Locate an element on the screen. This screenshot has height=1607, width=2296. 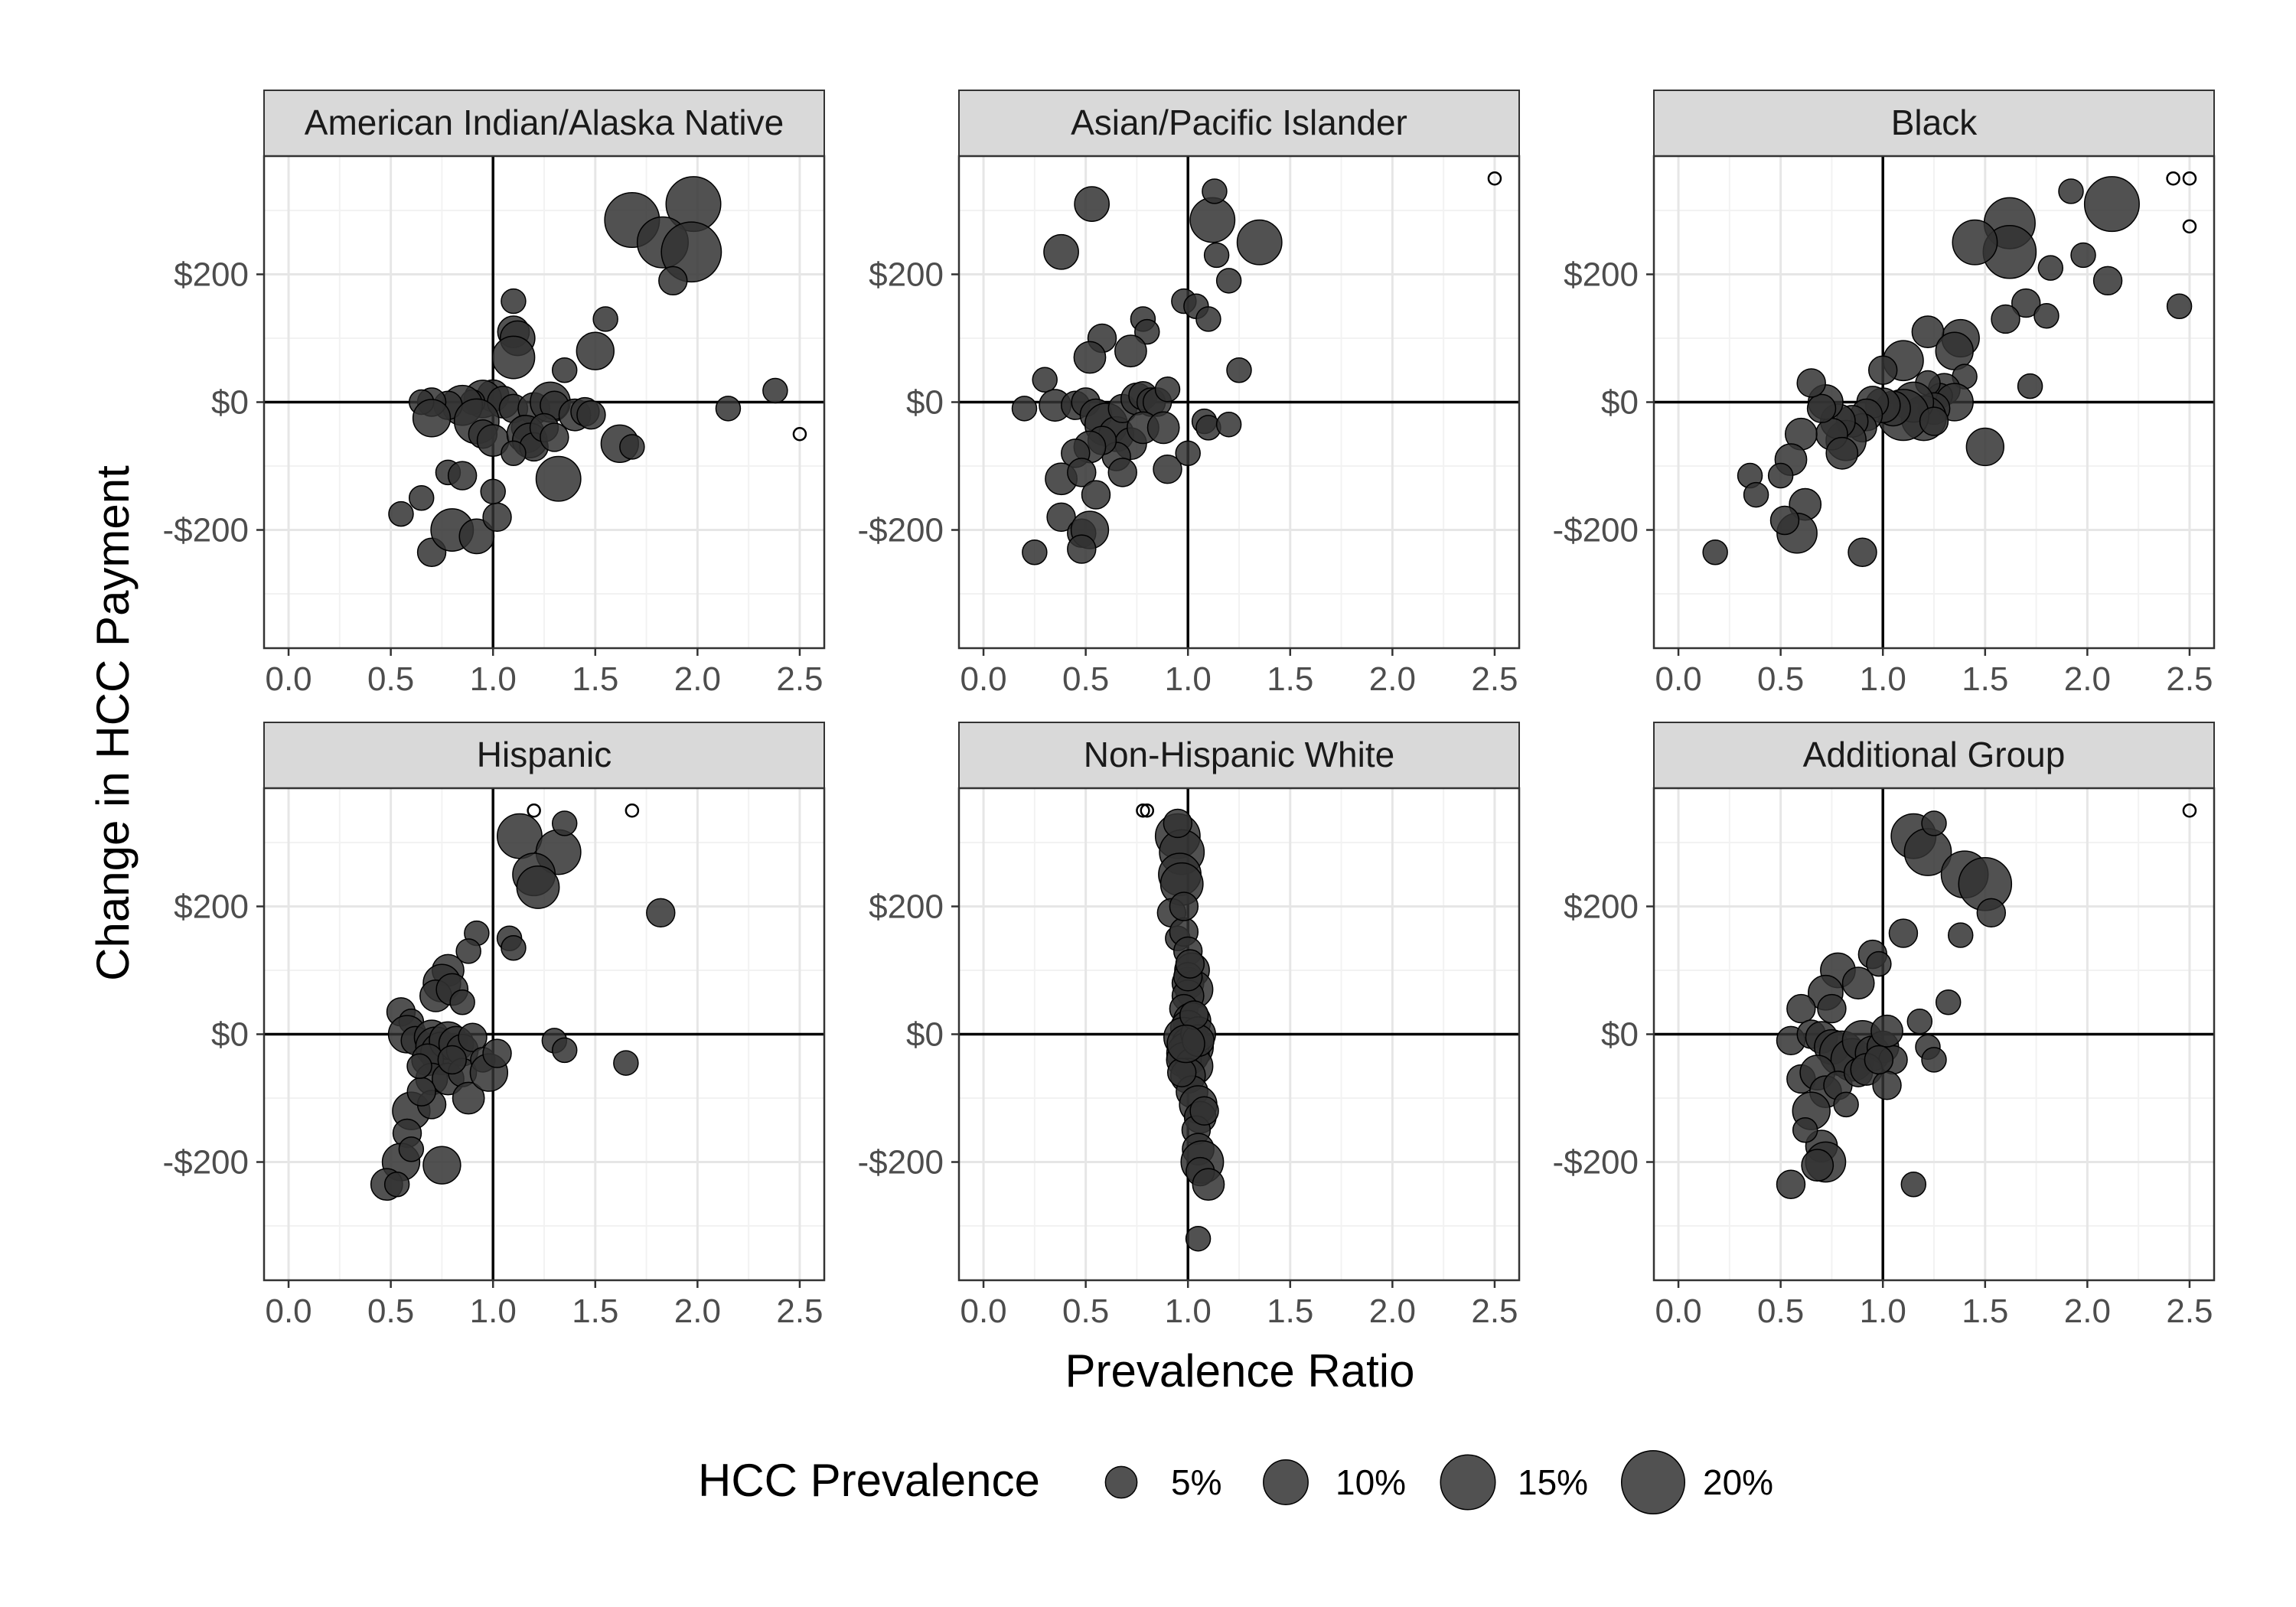
facet-title: American Indian/Alaska Native is located at coordinates (544, 122).